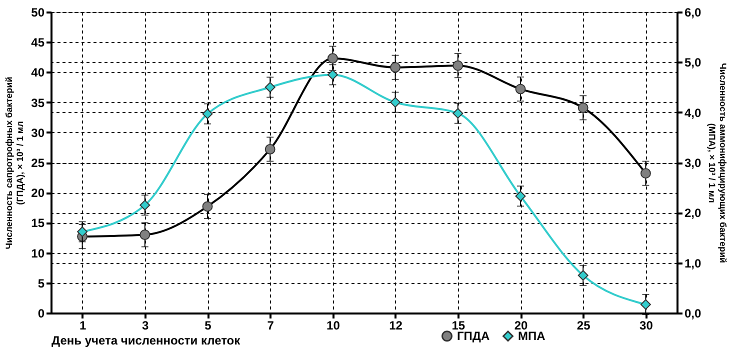 This screenshot has width=731, height=350. Describe the element at coordinates (82, 325) in the screenshot. I see `x-tick-label: 1` at that location.